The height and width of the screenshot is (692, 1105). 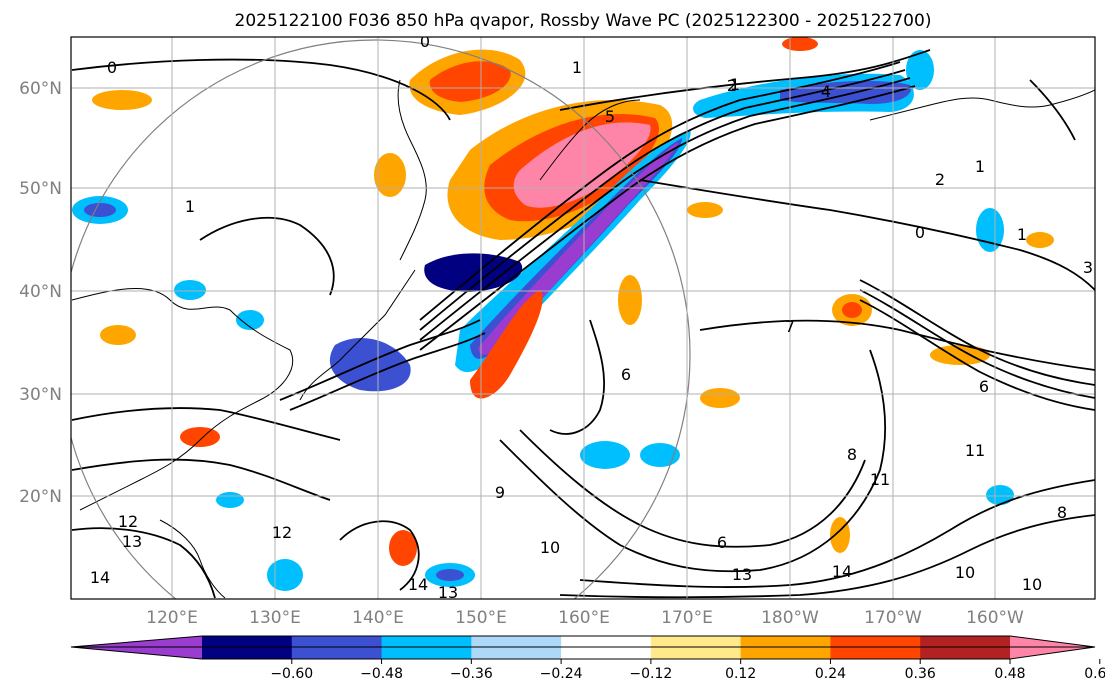 What do you see at coordinates (378, 618) in the screenshot?
I see `longitude-tick-label: 140°E` at bounding box center [378, 618].